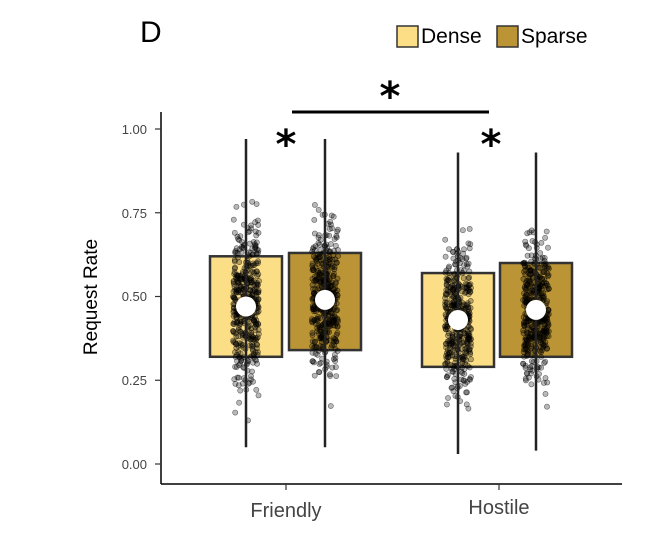 The image size is (660, 538). Describe the element at coordinates (407, 36) in the screenshot. I see `legend-swatch-dense` at that location.